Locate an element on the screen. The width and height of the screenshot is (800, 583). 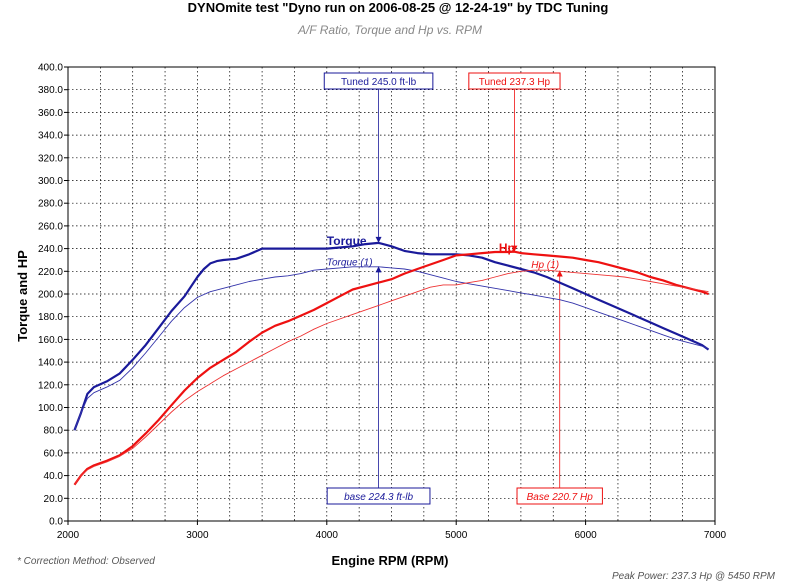
y-tick-label: 180.0 is located at coordinates (50, 317).